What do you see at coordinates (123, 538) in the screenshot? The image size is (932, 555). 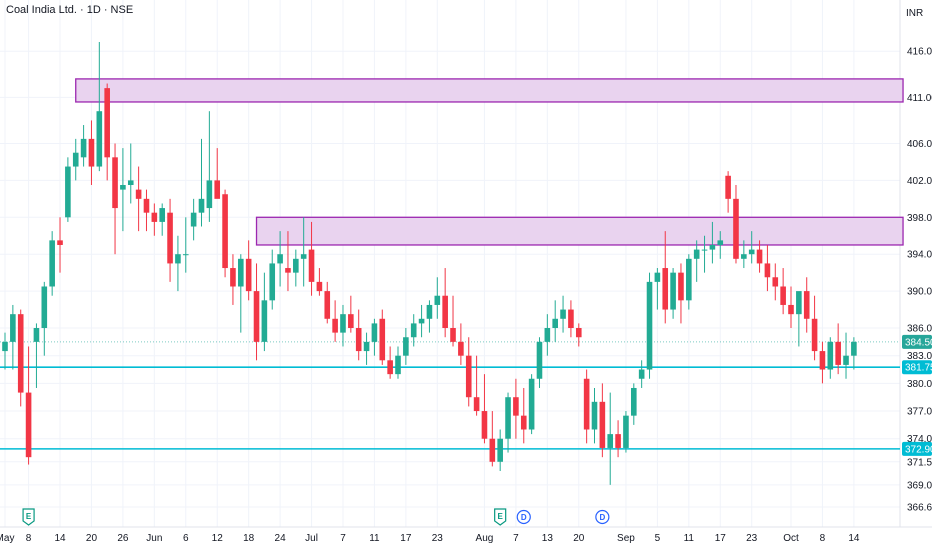 I see `time-tick-label: 26` at bounding box center [123, 538].